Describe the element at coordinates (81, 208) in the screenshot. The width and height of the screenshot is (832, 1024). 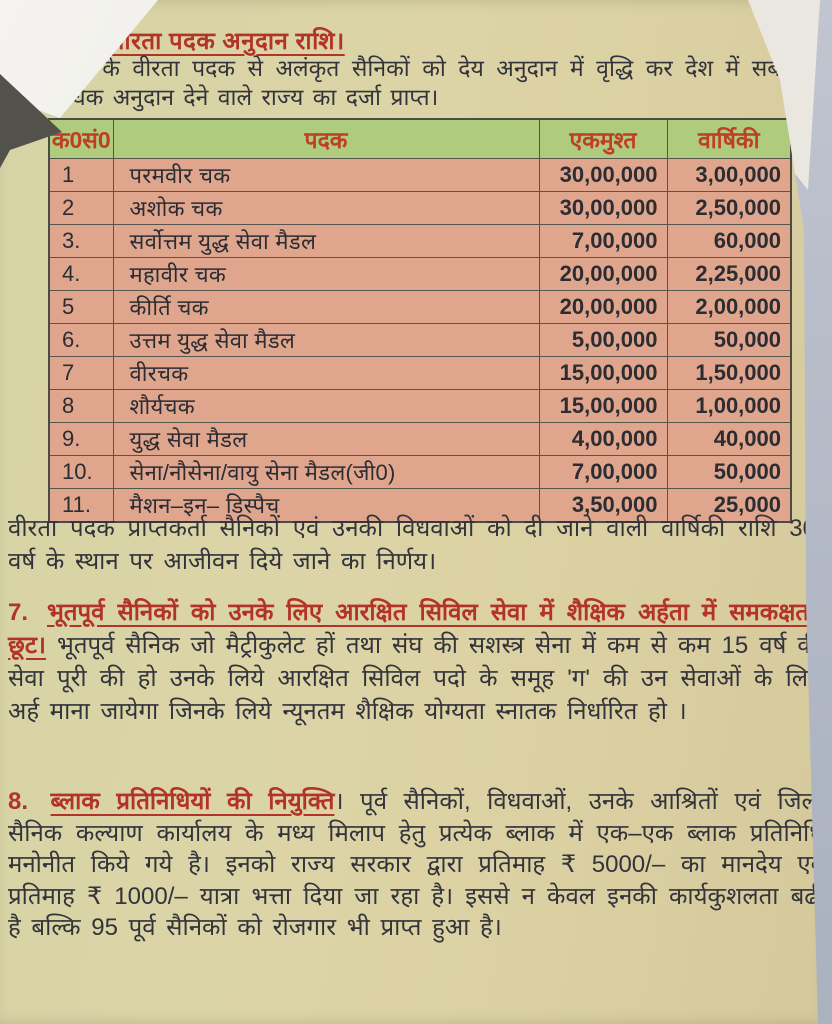
I see `cell-serial: 2` at that location.